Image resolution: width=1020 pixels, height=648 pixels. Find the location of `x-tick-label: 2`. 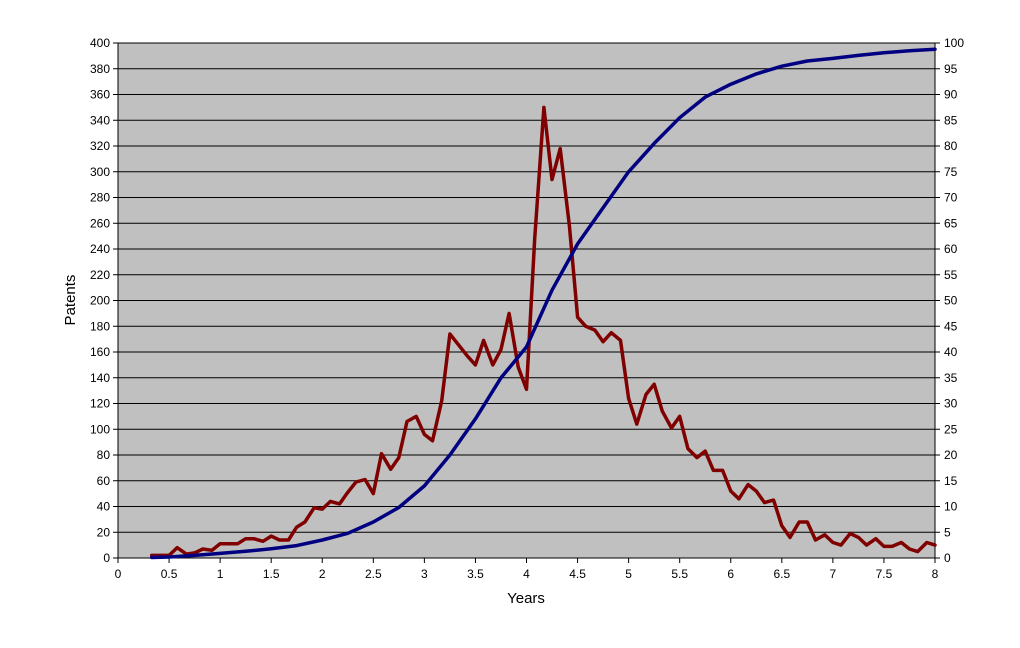

x-tick-label: 2 is located at coordinates (322, 574).